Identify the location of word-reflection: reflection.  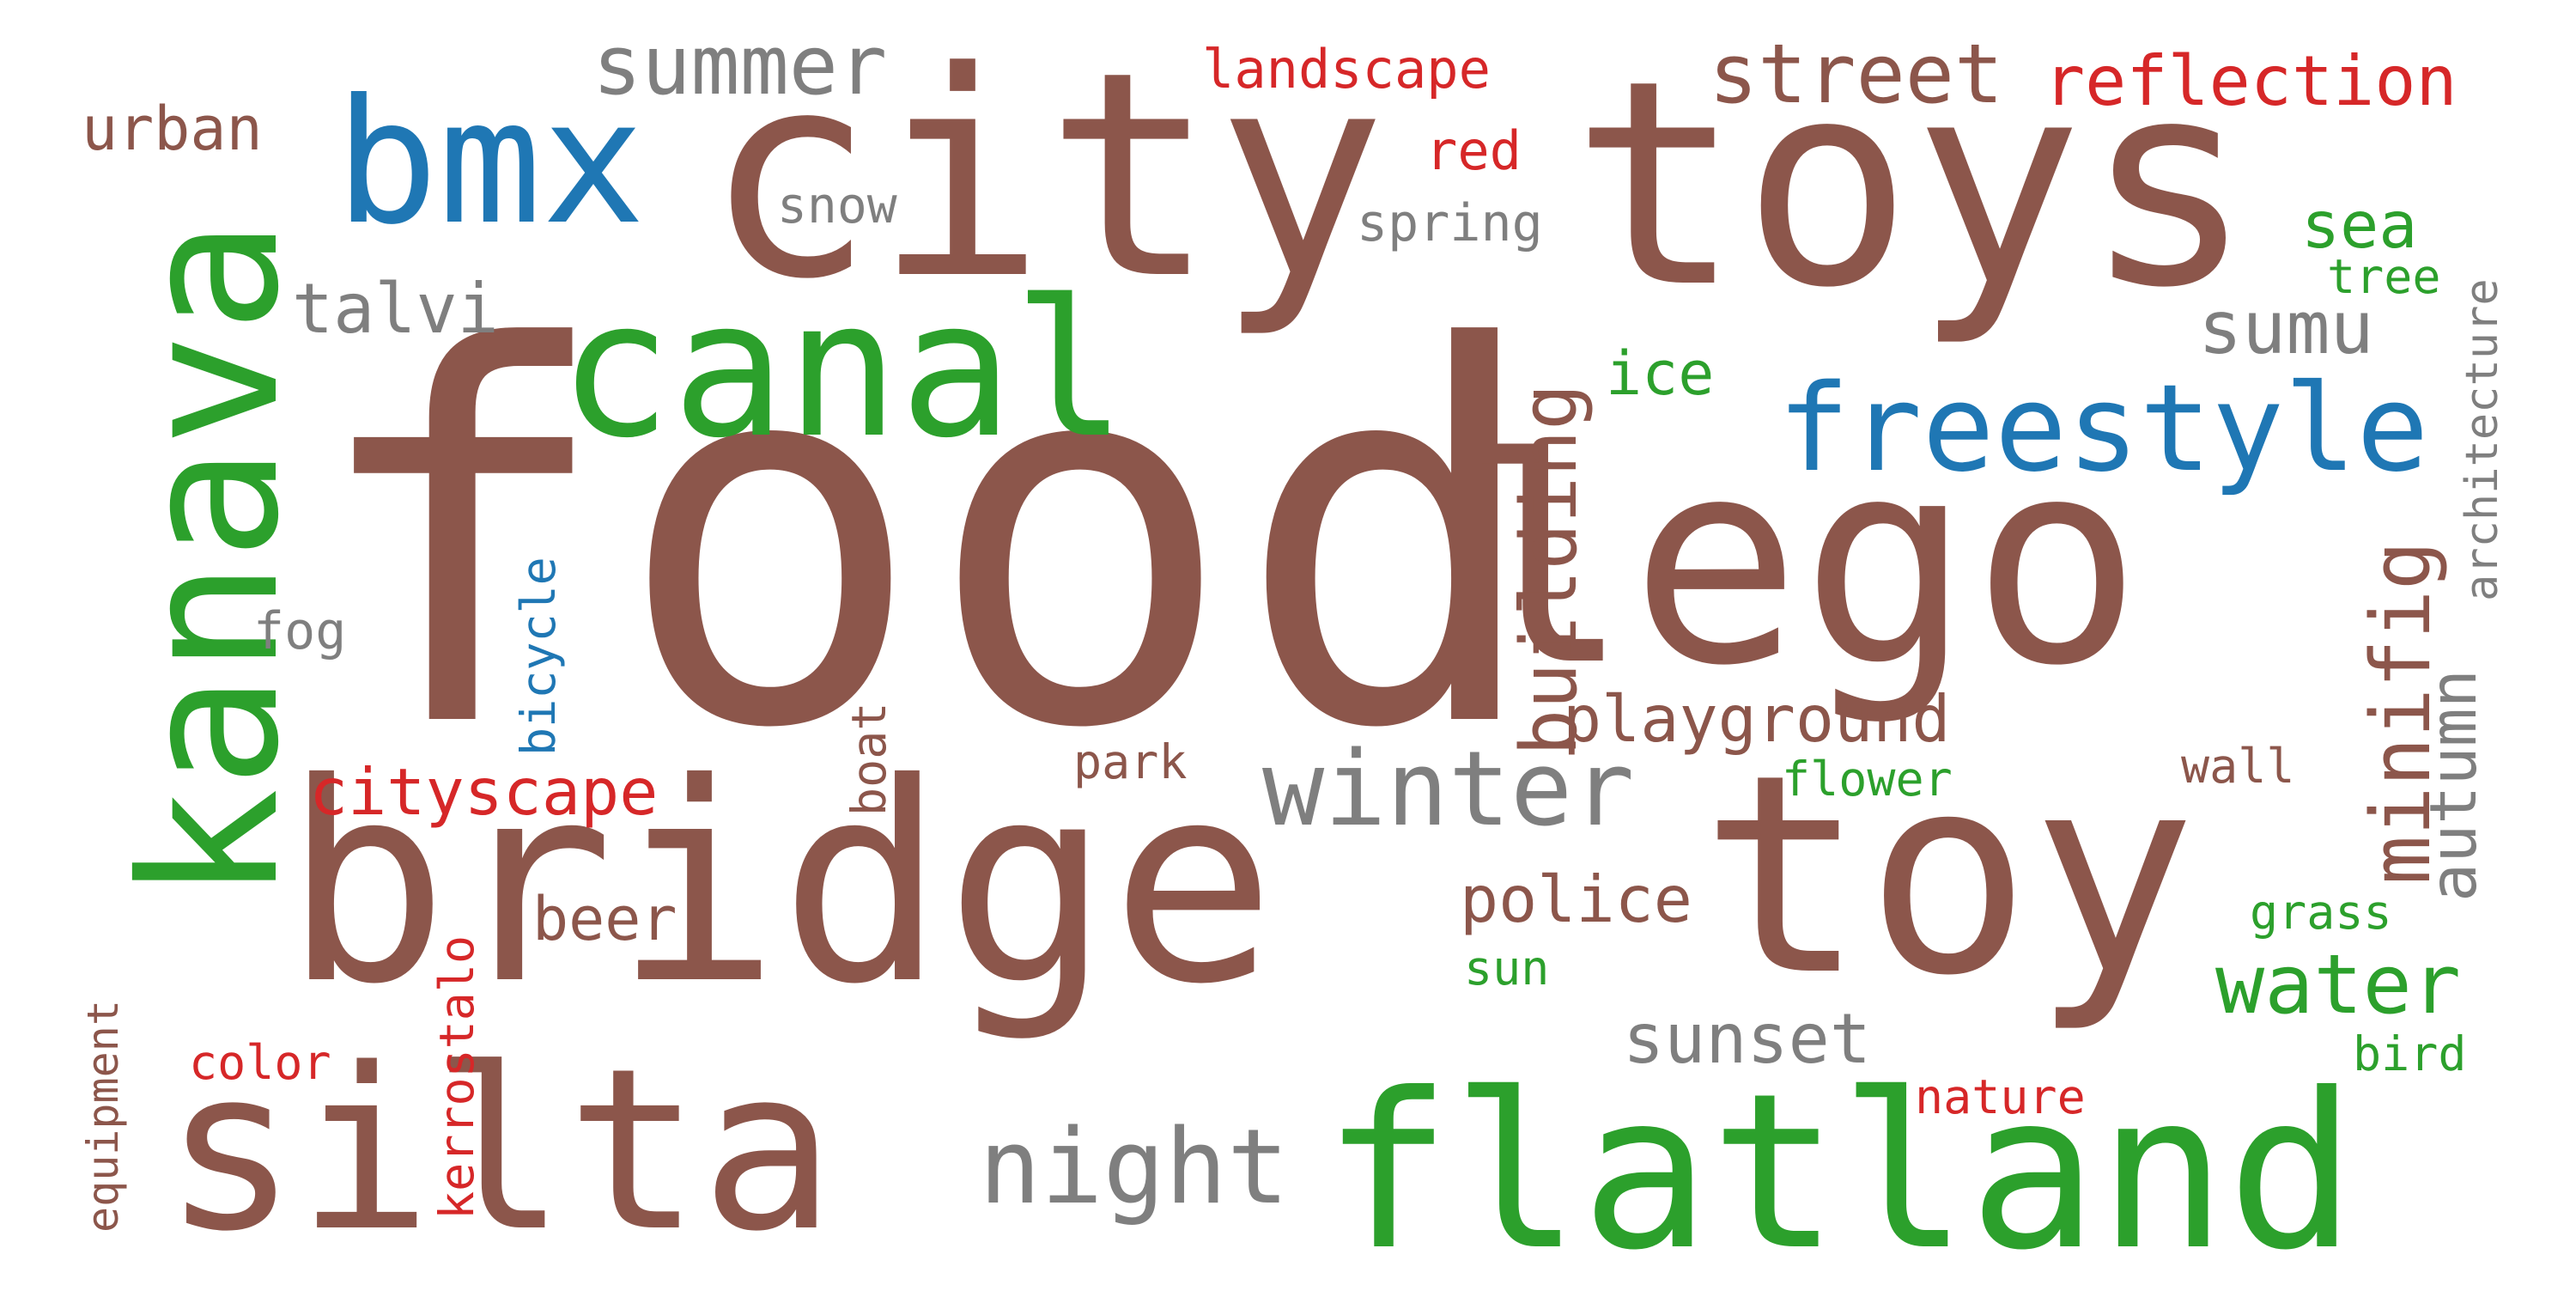
(2251, 81).